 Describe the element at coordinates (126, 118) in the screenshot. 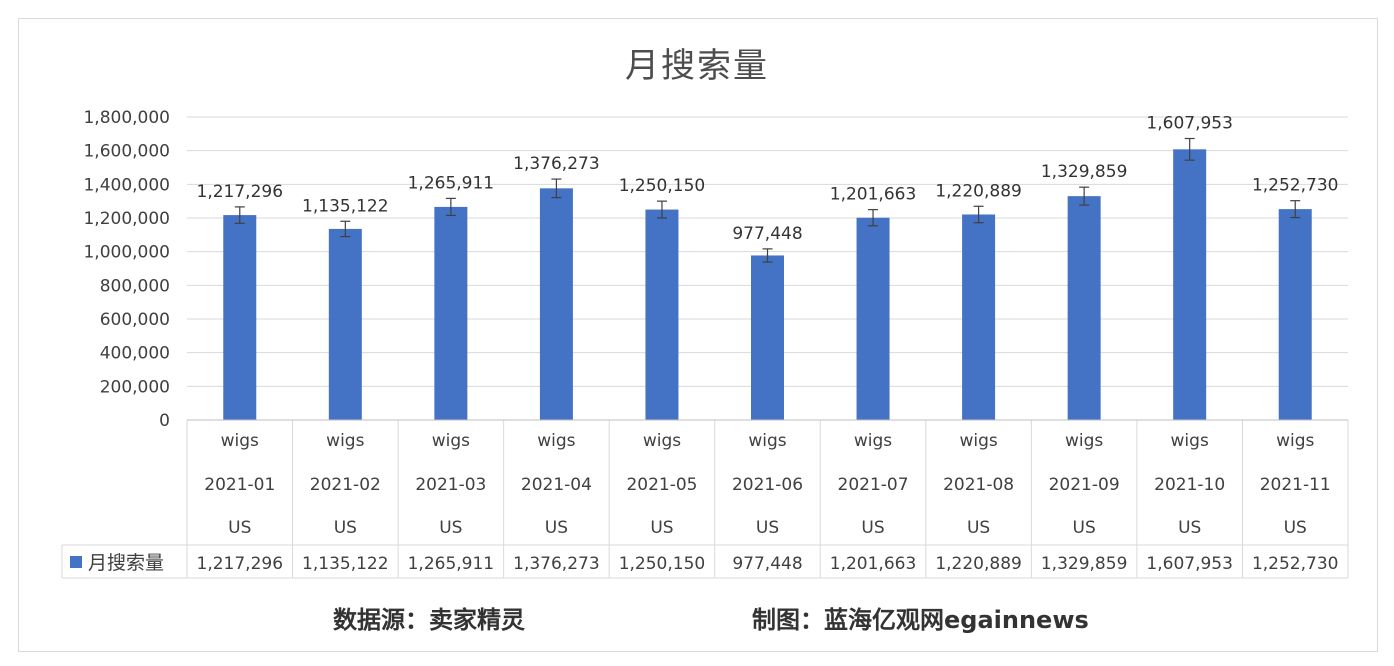

I see `y-tick-label: 1,800,000` at that location.